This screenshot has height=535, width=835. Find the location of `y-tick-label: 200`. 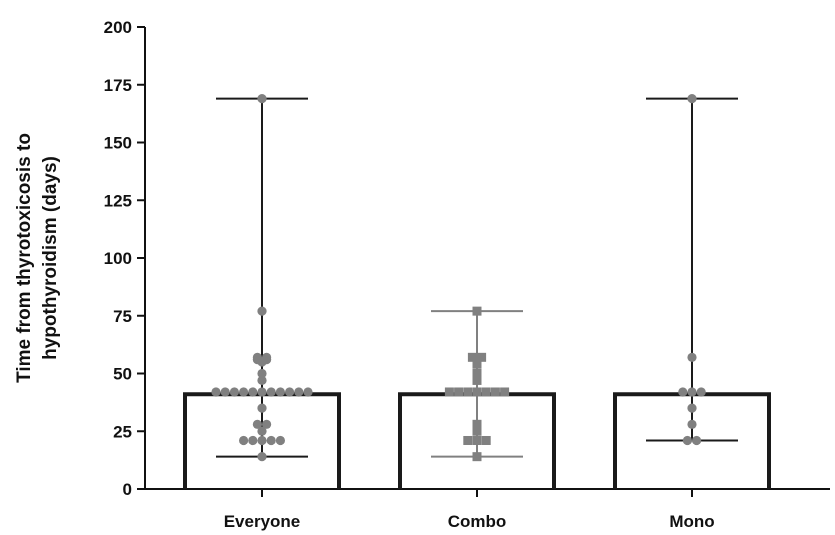

y-tick-label: 200 is located at coordinates (118, 27).